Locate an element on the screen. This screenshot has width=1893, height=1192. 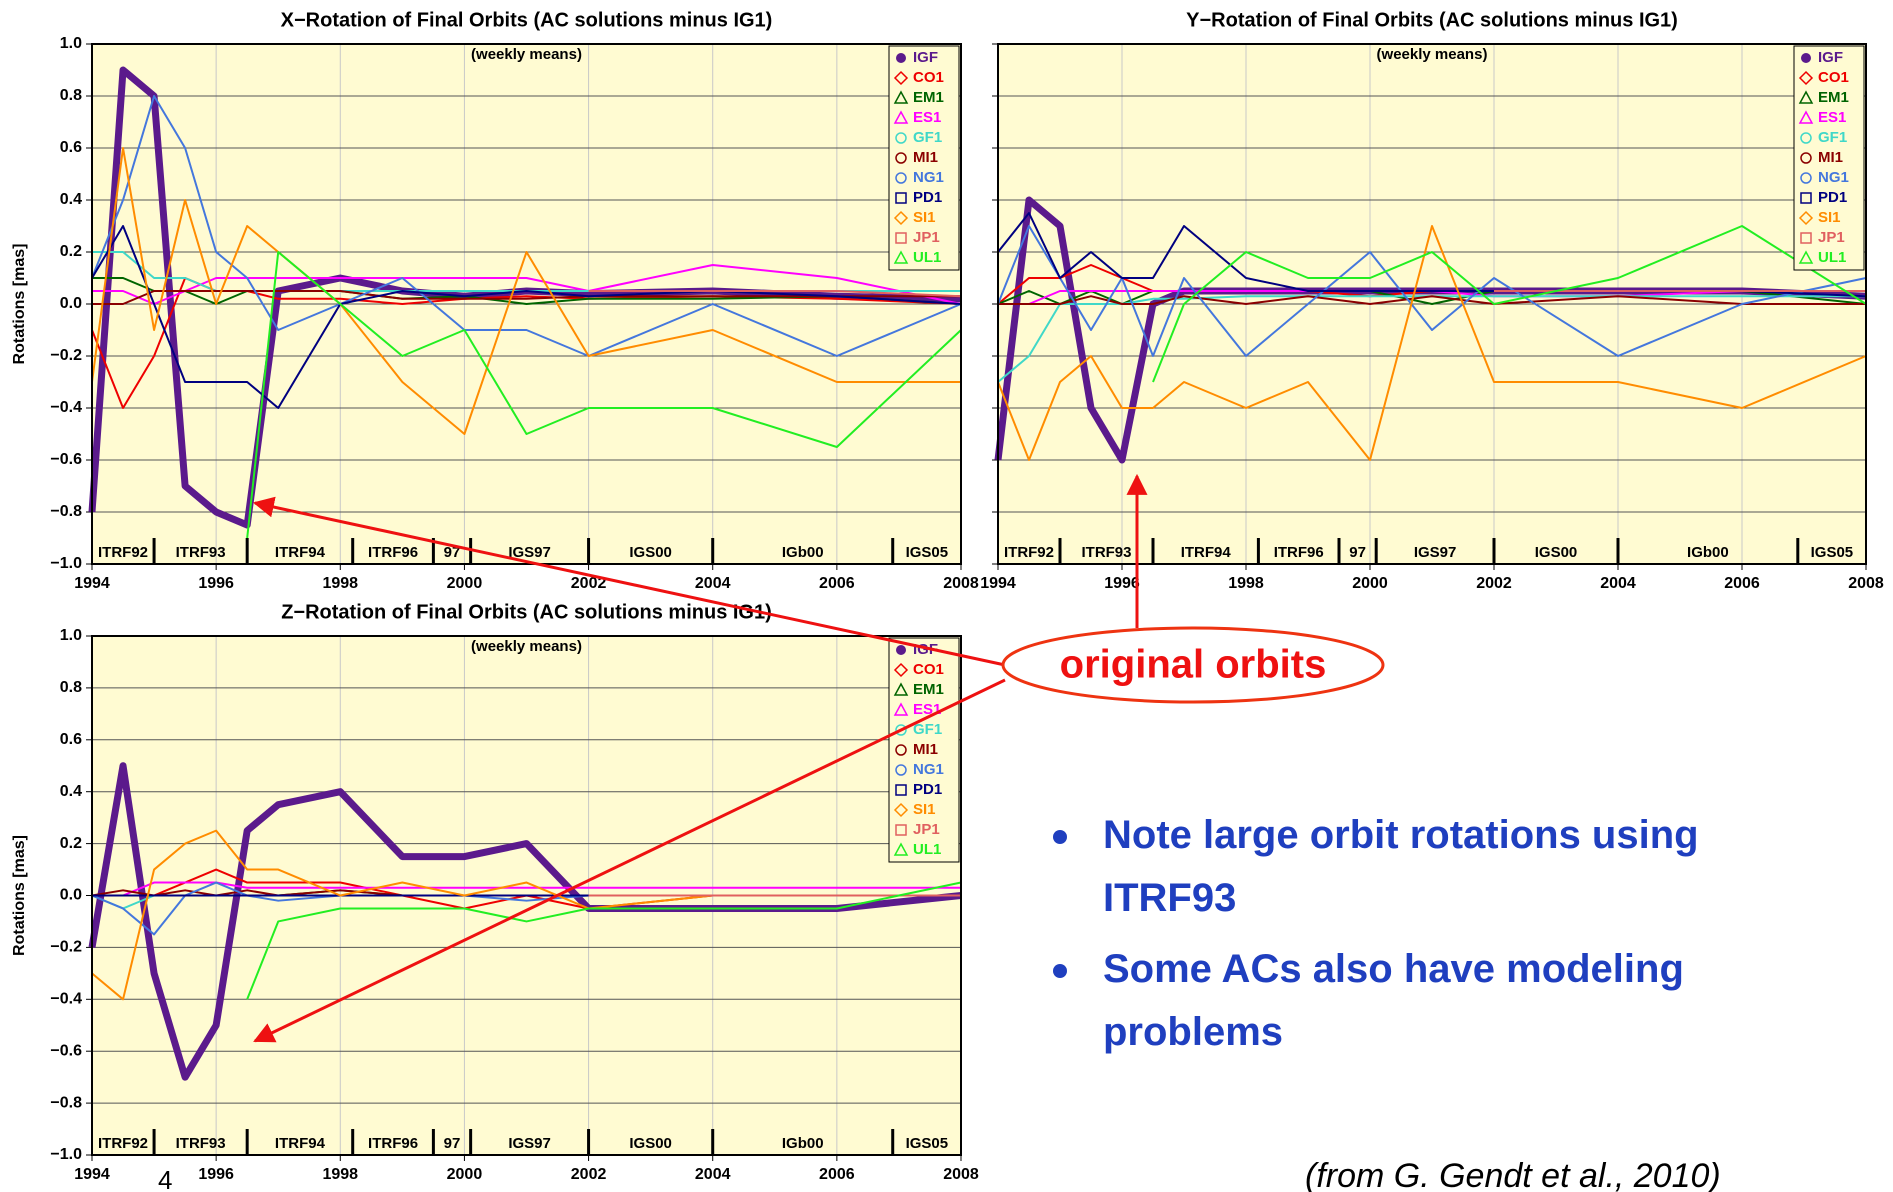
x-tick-label: 1998 is located at coordinates (1246, 583).